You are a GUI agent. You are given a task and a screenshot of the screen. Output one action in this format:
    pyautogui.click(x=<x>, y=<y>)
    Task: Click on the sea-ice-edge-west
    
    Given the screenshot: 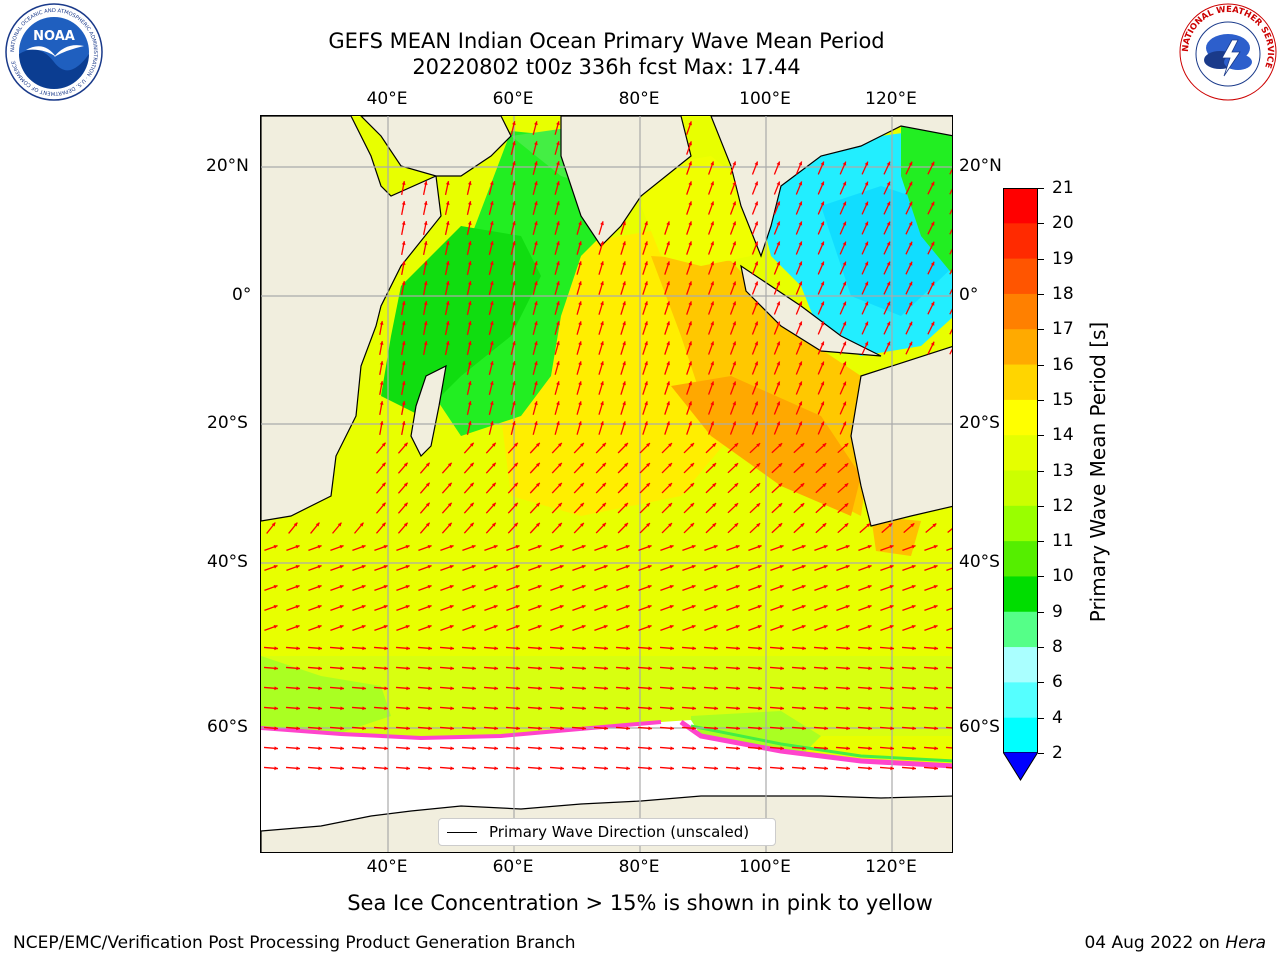 What is the action you would take?
    pyautogui.click(x=461, y=730)
    